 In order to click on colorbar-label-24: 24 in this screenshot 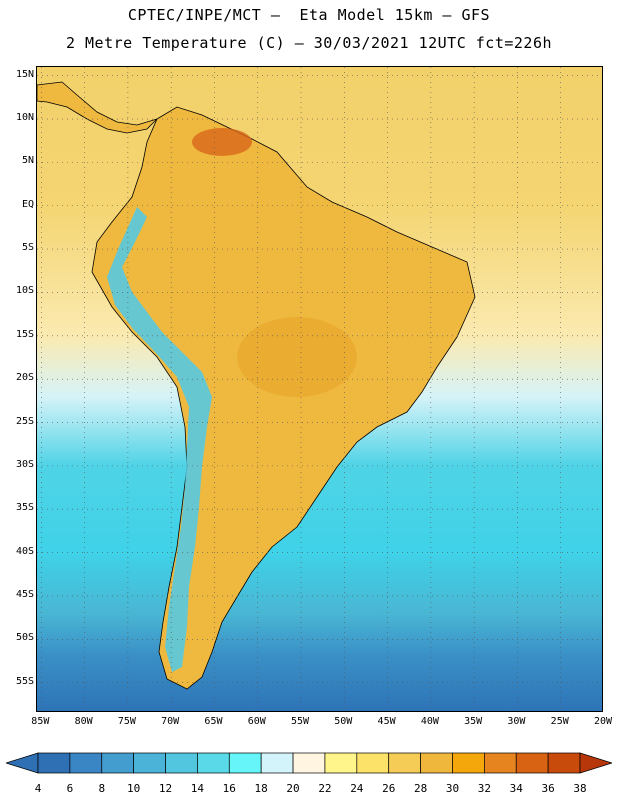, I will do `click(357, 788)`.